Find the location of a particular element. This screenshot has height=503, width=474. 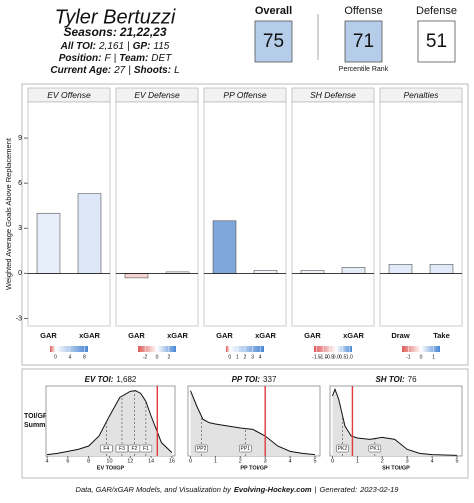

legend-tick-label: -0.5 is located at coordinates (329, 357).